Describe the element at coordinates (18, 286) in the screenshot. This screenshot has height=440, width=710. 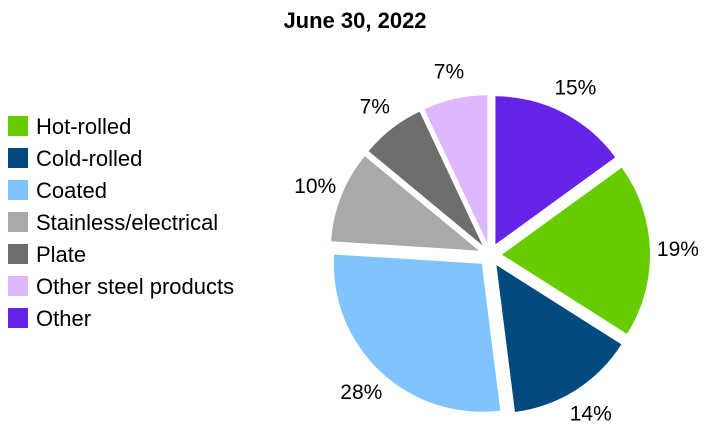
I see `legend-swatch-other-steel-products` at that location.